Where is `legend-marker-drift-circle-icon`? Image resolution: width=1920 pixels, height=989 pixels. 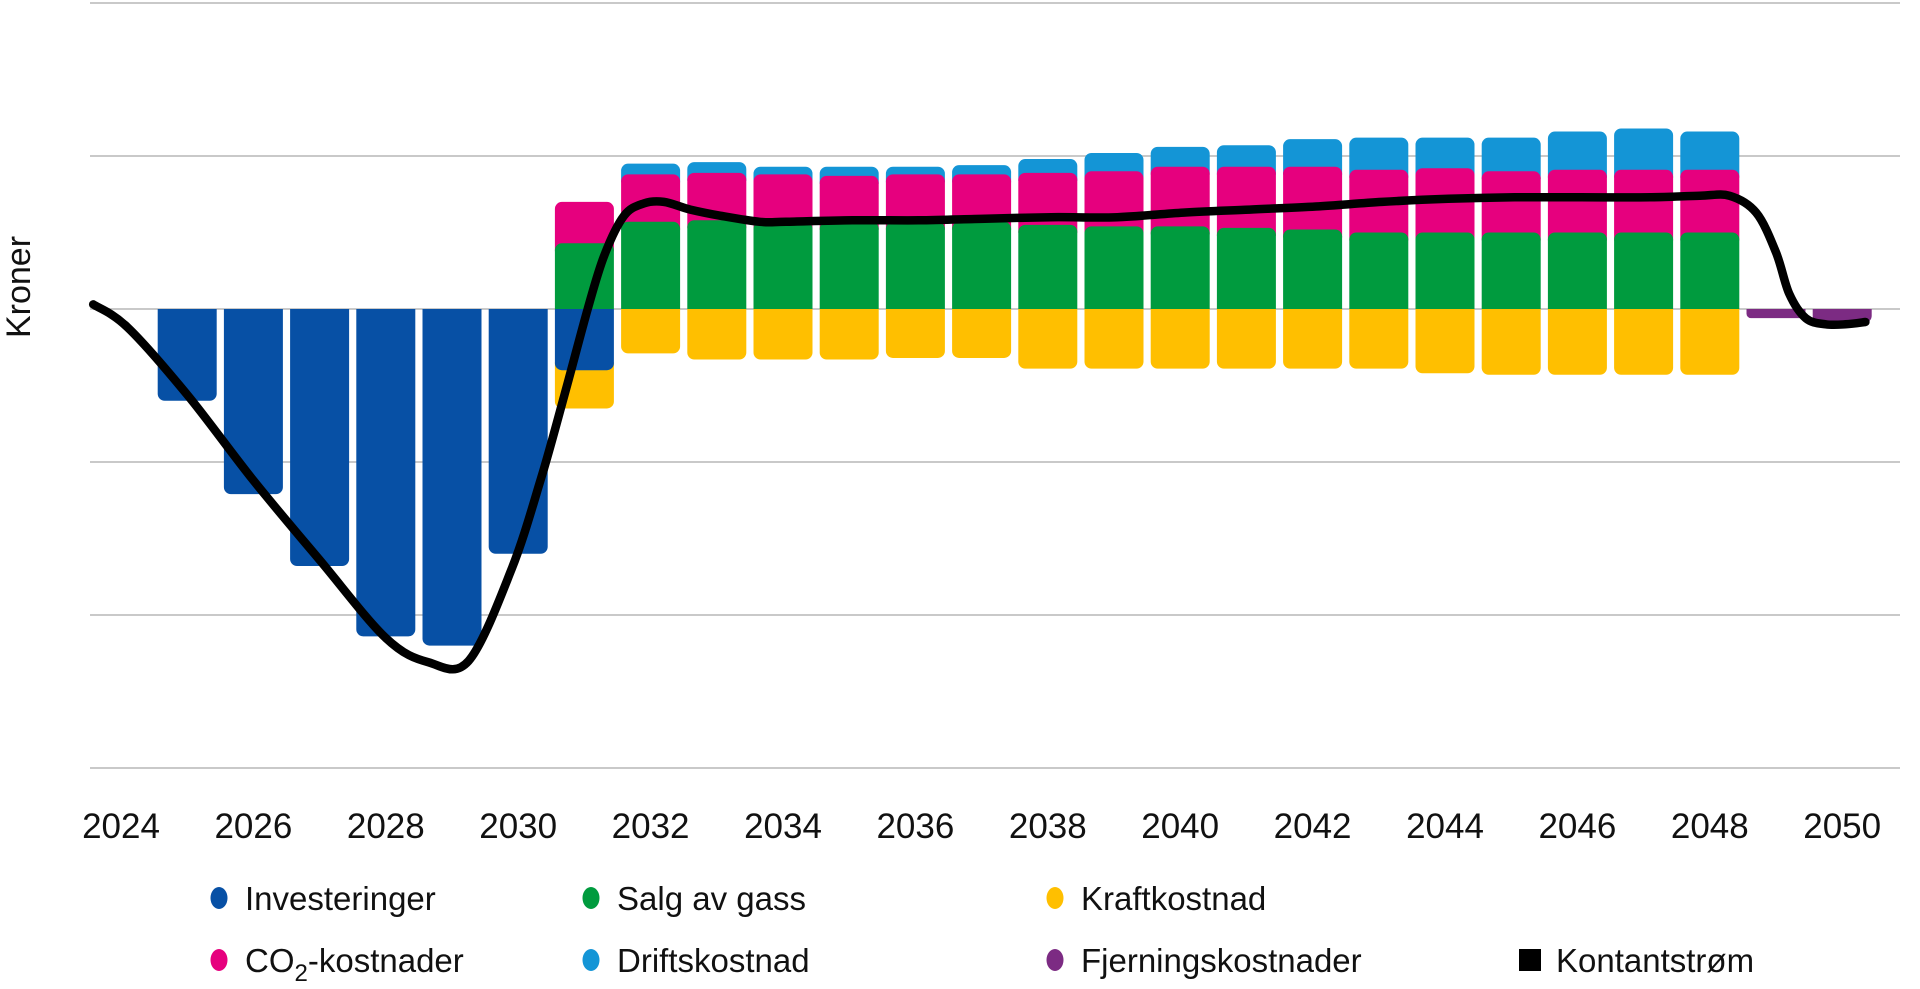
legend-marker-drift-circle-icon is located at coordinates (591, 960).